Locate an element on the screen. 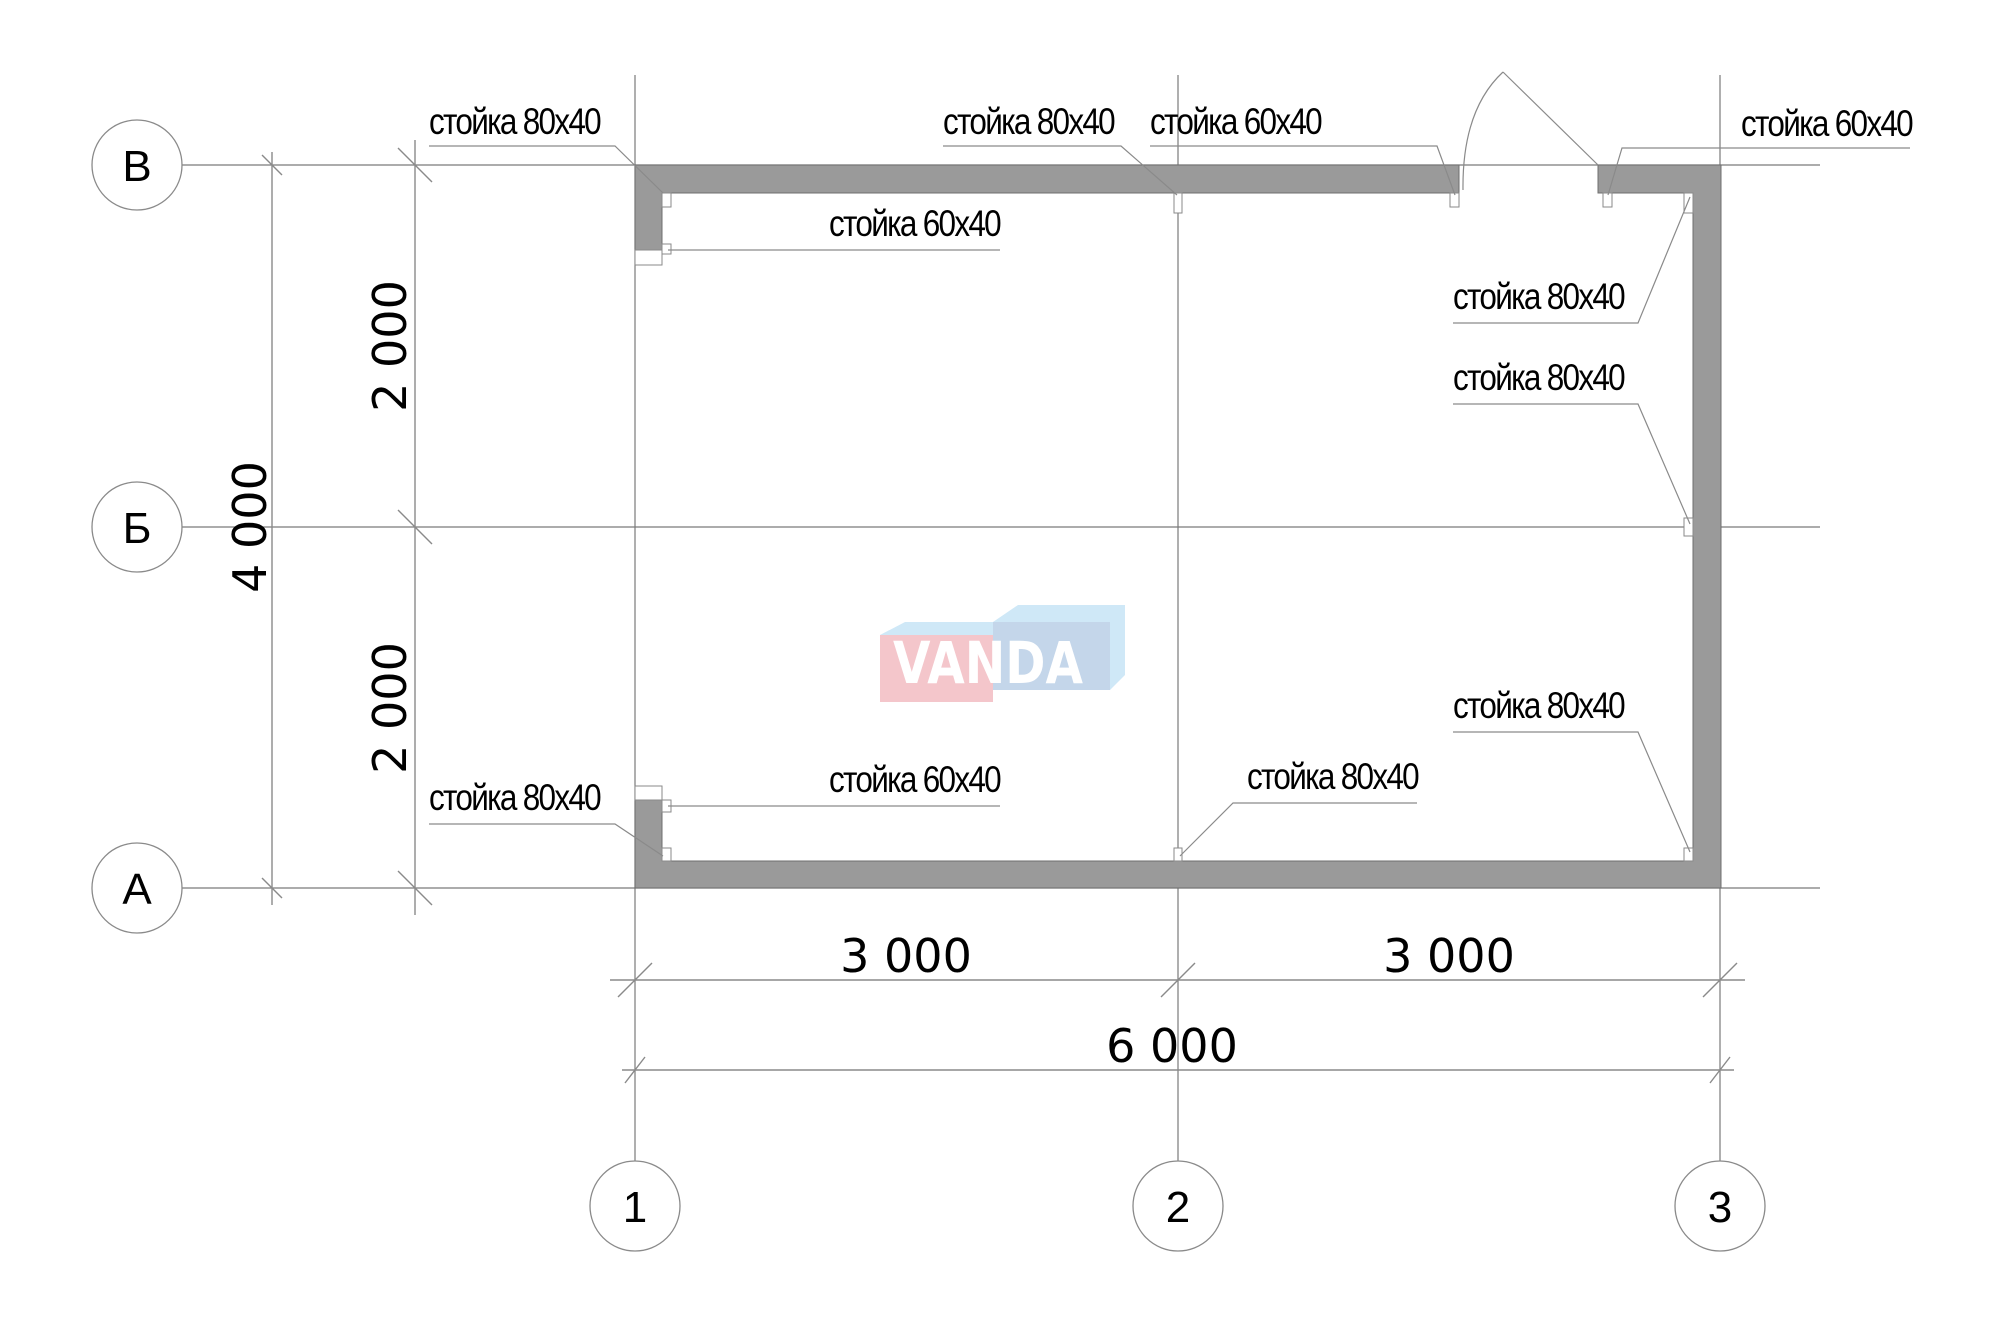  axis-label-row-b: Б is located at coordinates (137, 528).